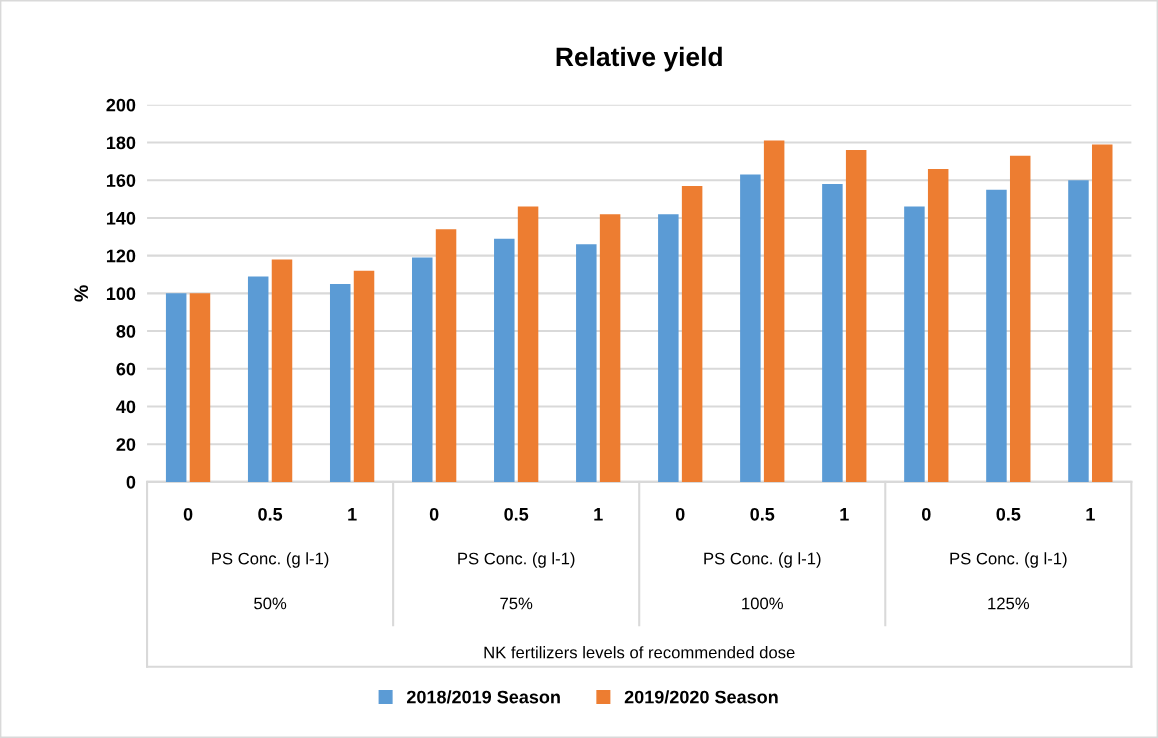  Describe the element at coordinates (121, 105) in the screenshot. I see `y-tick-label: 200` at that location.